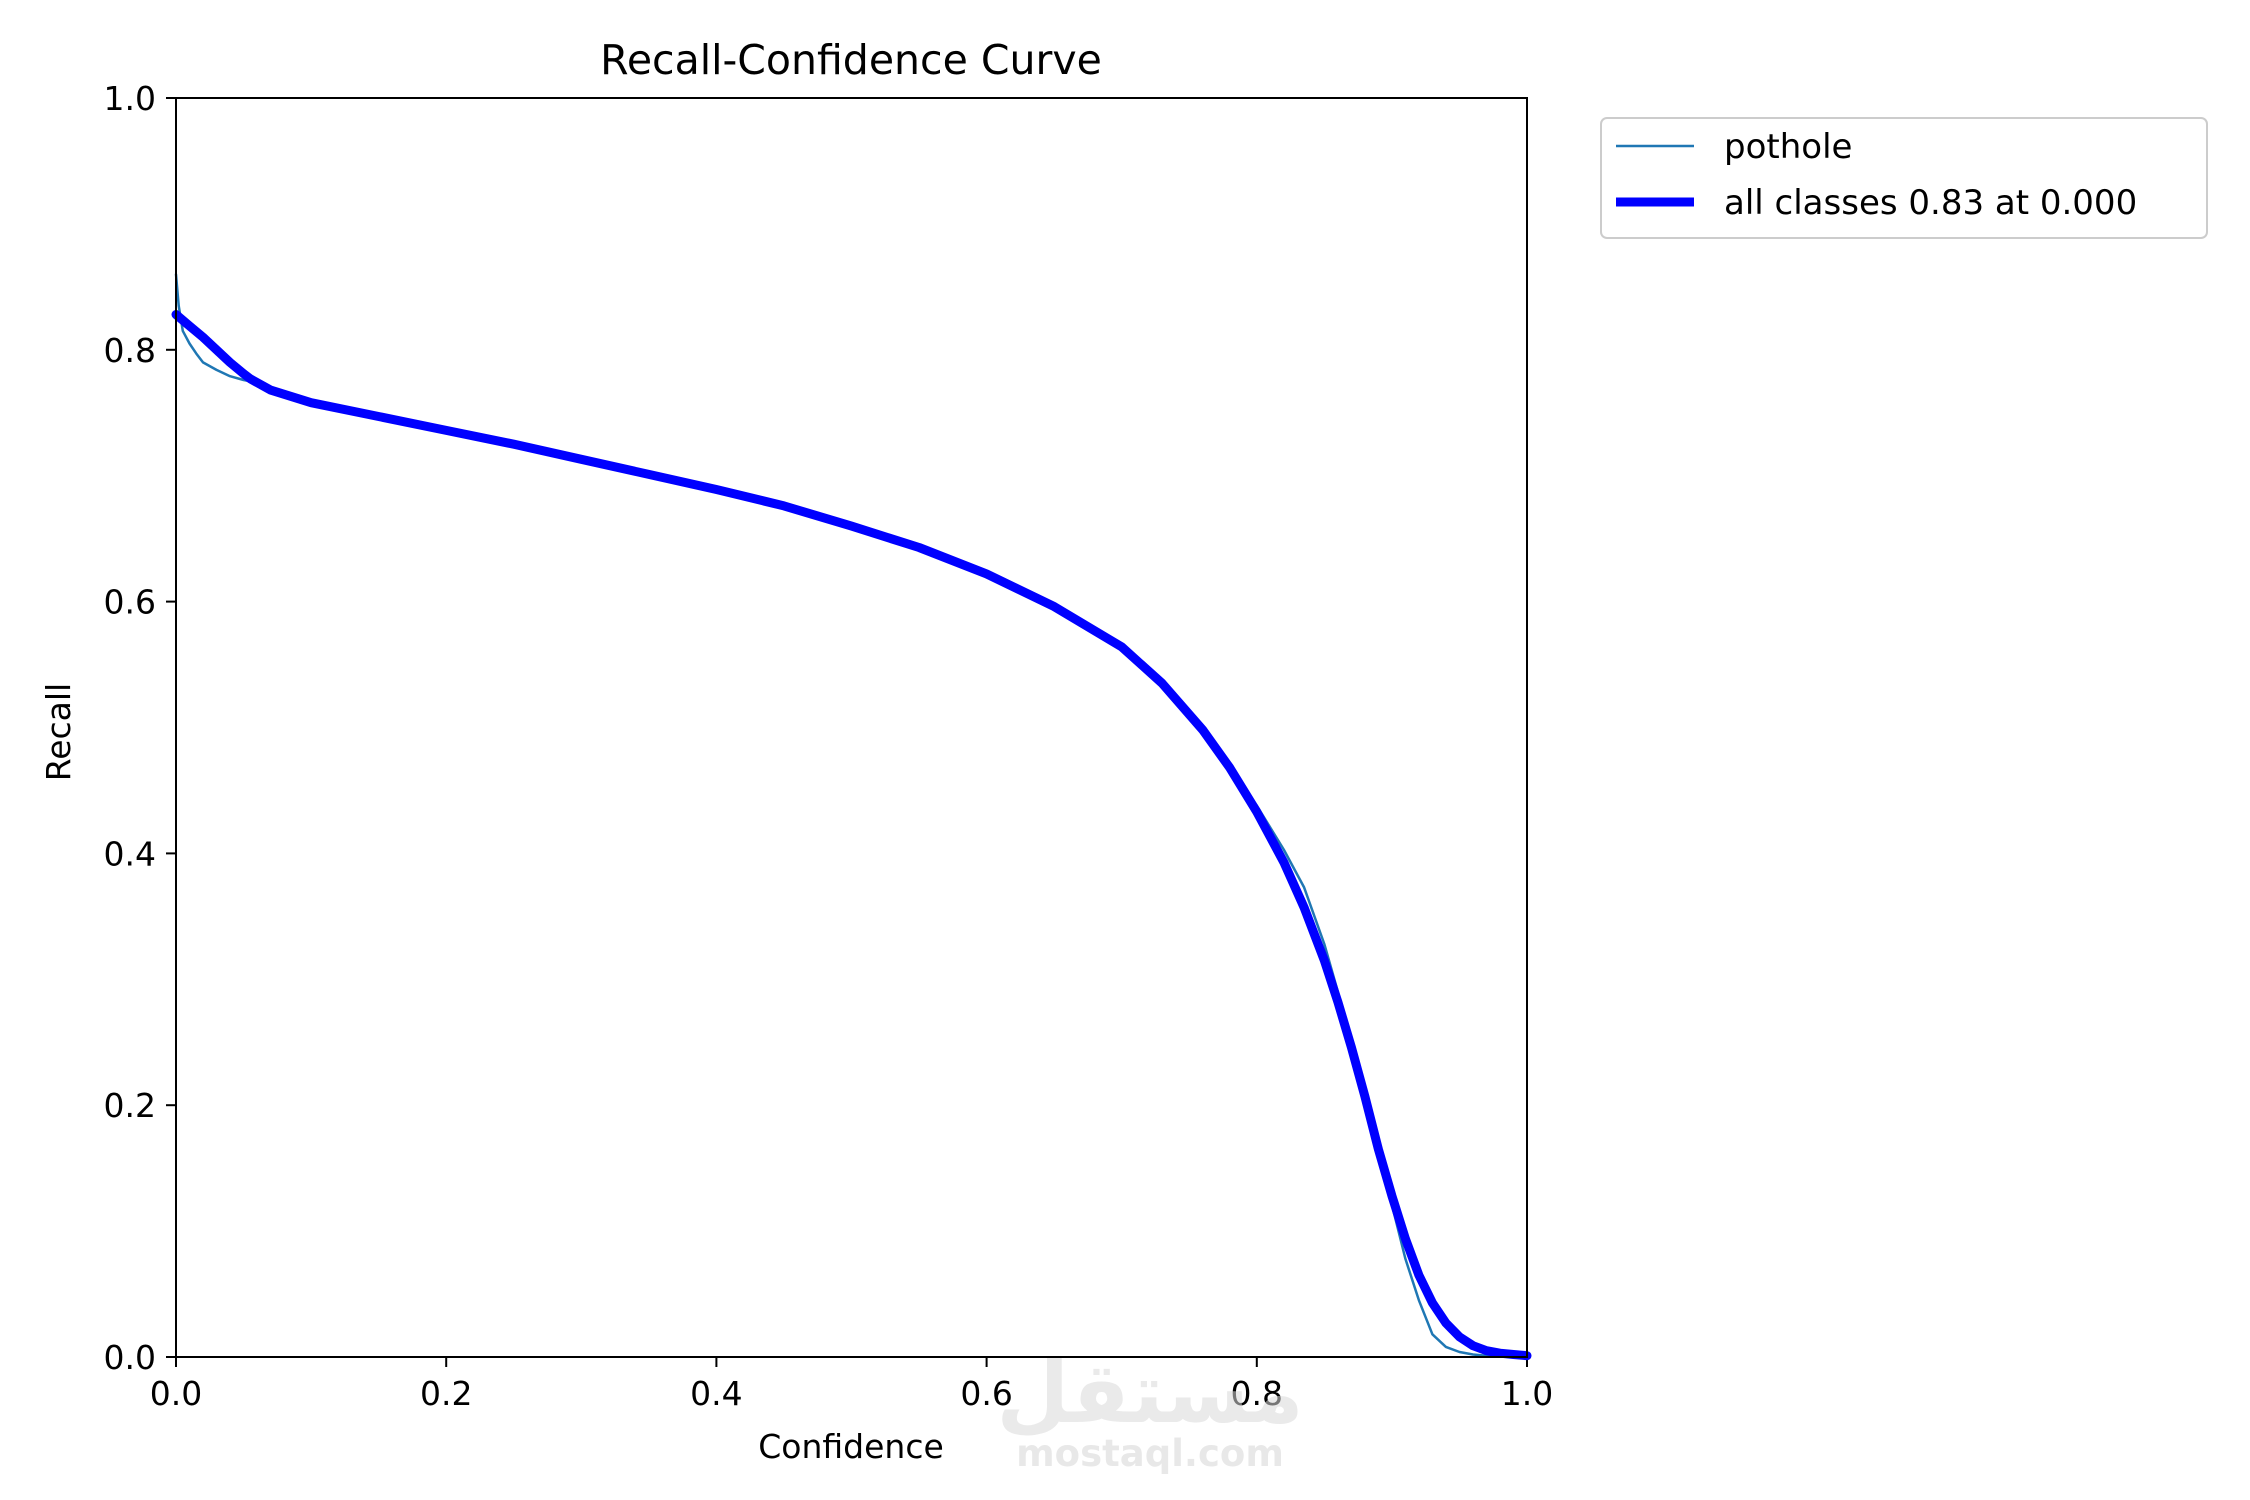  I want to click on legend-box, so click(1904, 178).